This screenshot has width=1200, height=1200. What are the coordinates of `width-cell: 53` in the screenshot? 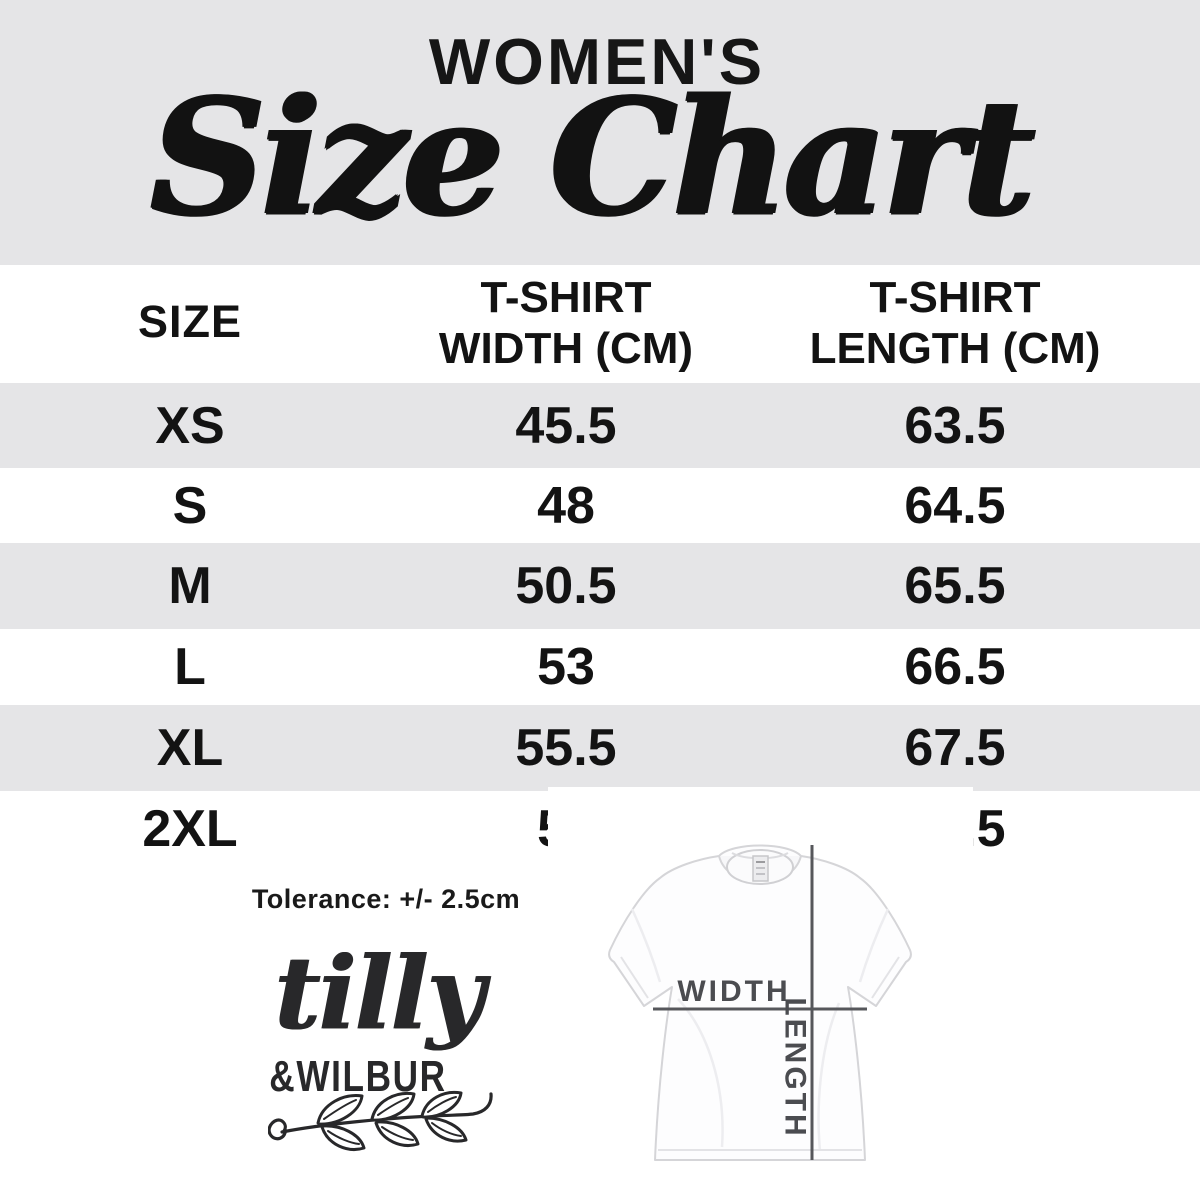 It's located at (566, 667).